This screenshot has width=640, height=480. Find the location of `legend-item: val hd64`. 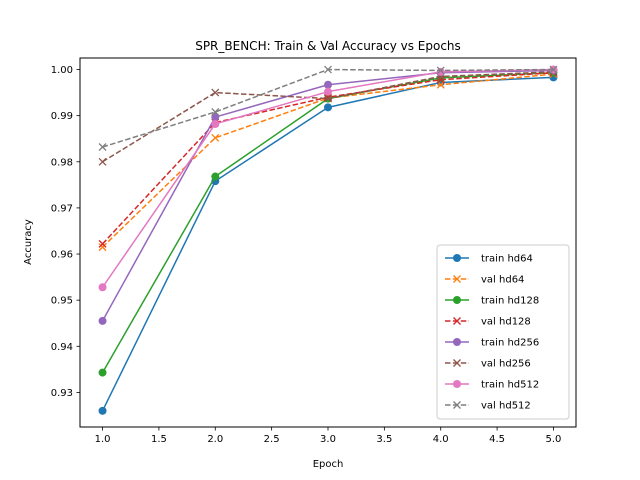

legend-item: val hd64 is located at coordinates (484, 280).